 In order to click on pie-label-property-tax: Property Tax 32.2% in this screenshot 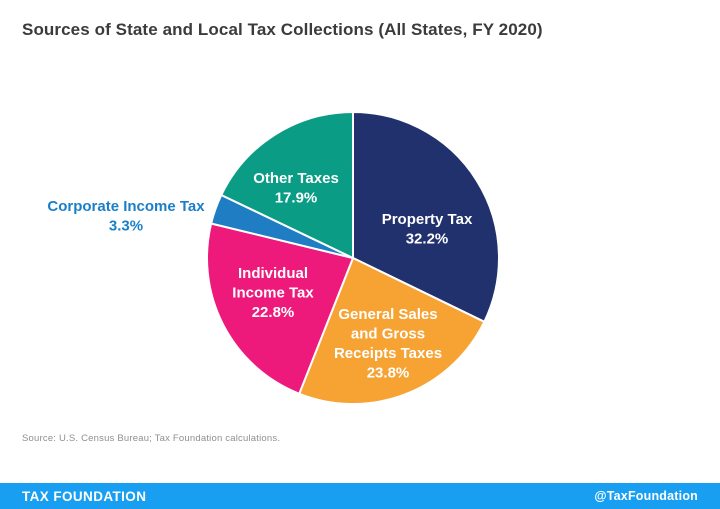, I will do `click(427, 229)`.